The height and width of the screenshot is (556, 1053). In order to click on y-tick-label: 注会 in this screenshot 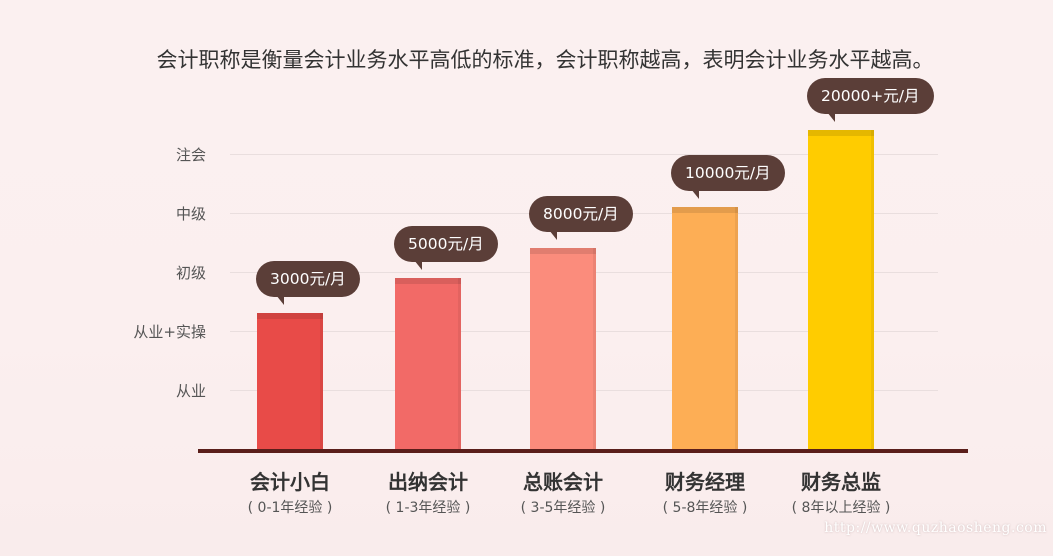, I will do `click(190, 155)`.